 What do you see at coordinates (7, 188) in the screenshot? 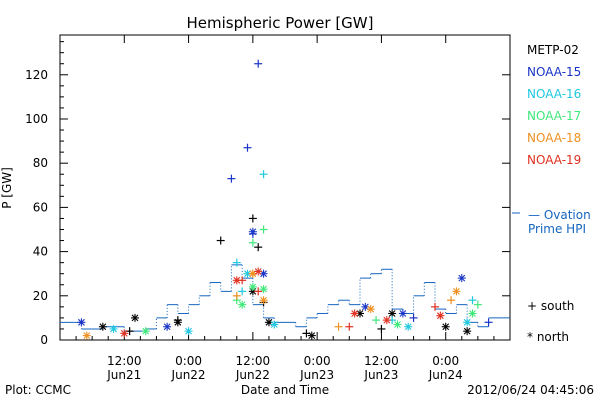
I see `y-axis-label: P [GW]` at bounding box center [7, 188].